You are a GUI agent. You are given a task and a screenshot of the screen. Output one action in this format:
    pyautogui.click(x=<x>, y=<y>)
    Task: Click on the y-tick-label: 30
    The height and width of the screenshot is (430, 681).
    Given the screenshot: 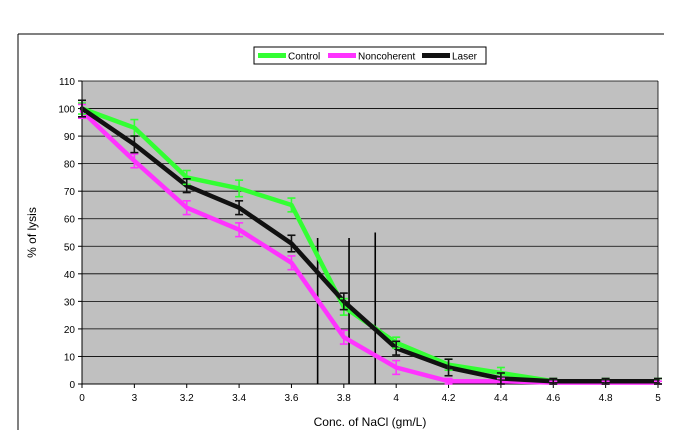 What is the action you would take?
    pyautogui.click(x=70, y=302)
    